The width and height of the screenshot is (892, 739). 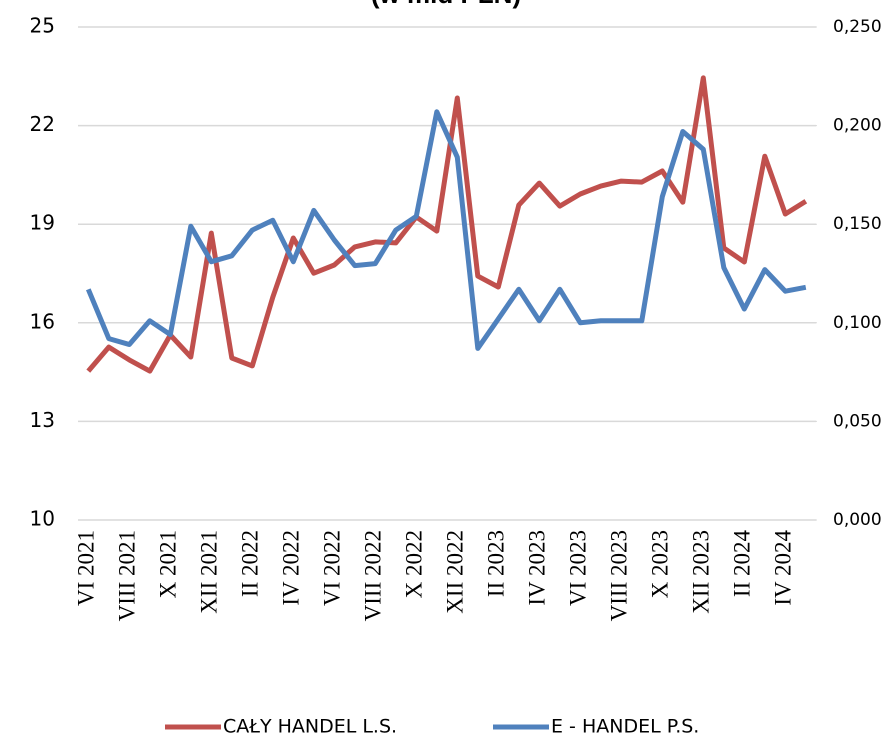 I want to click on x-tick-label: VIII 2023, so click(x=619, y=575).